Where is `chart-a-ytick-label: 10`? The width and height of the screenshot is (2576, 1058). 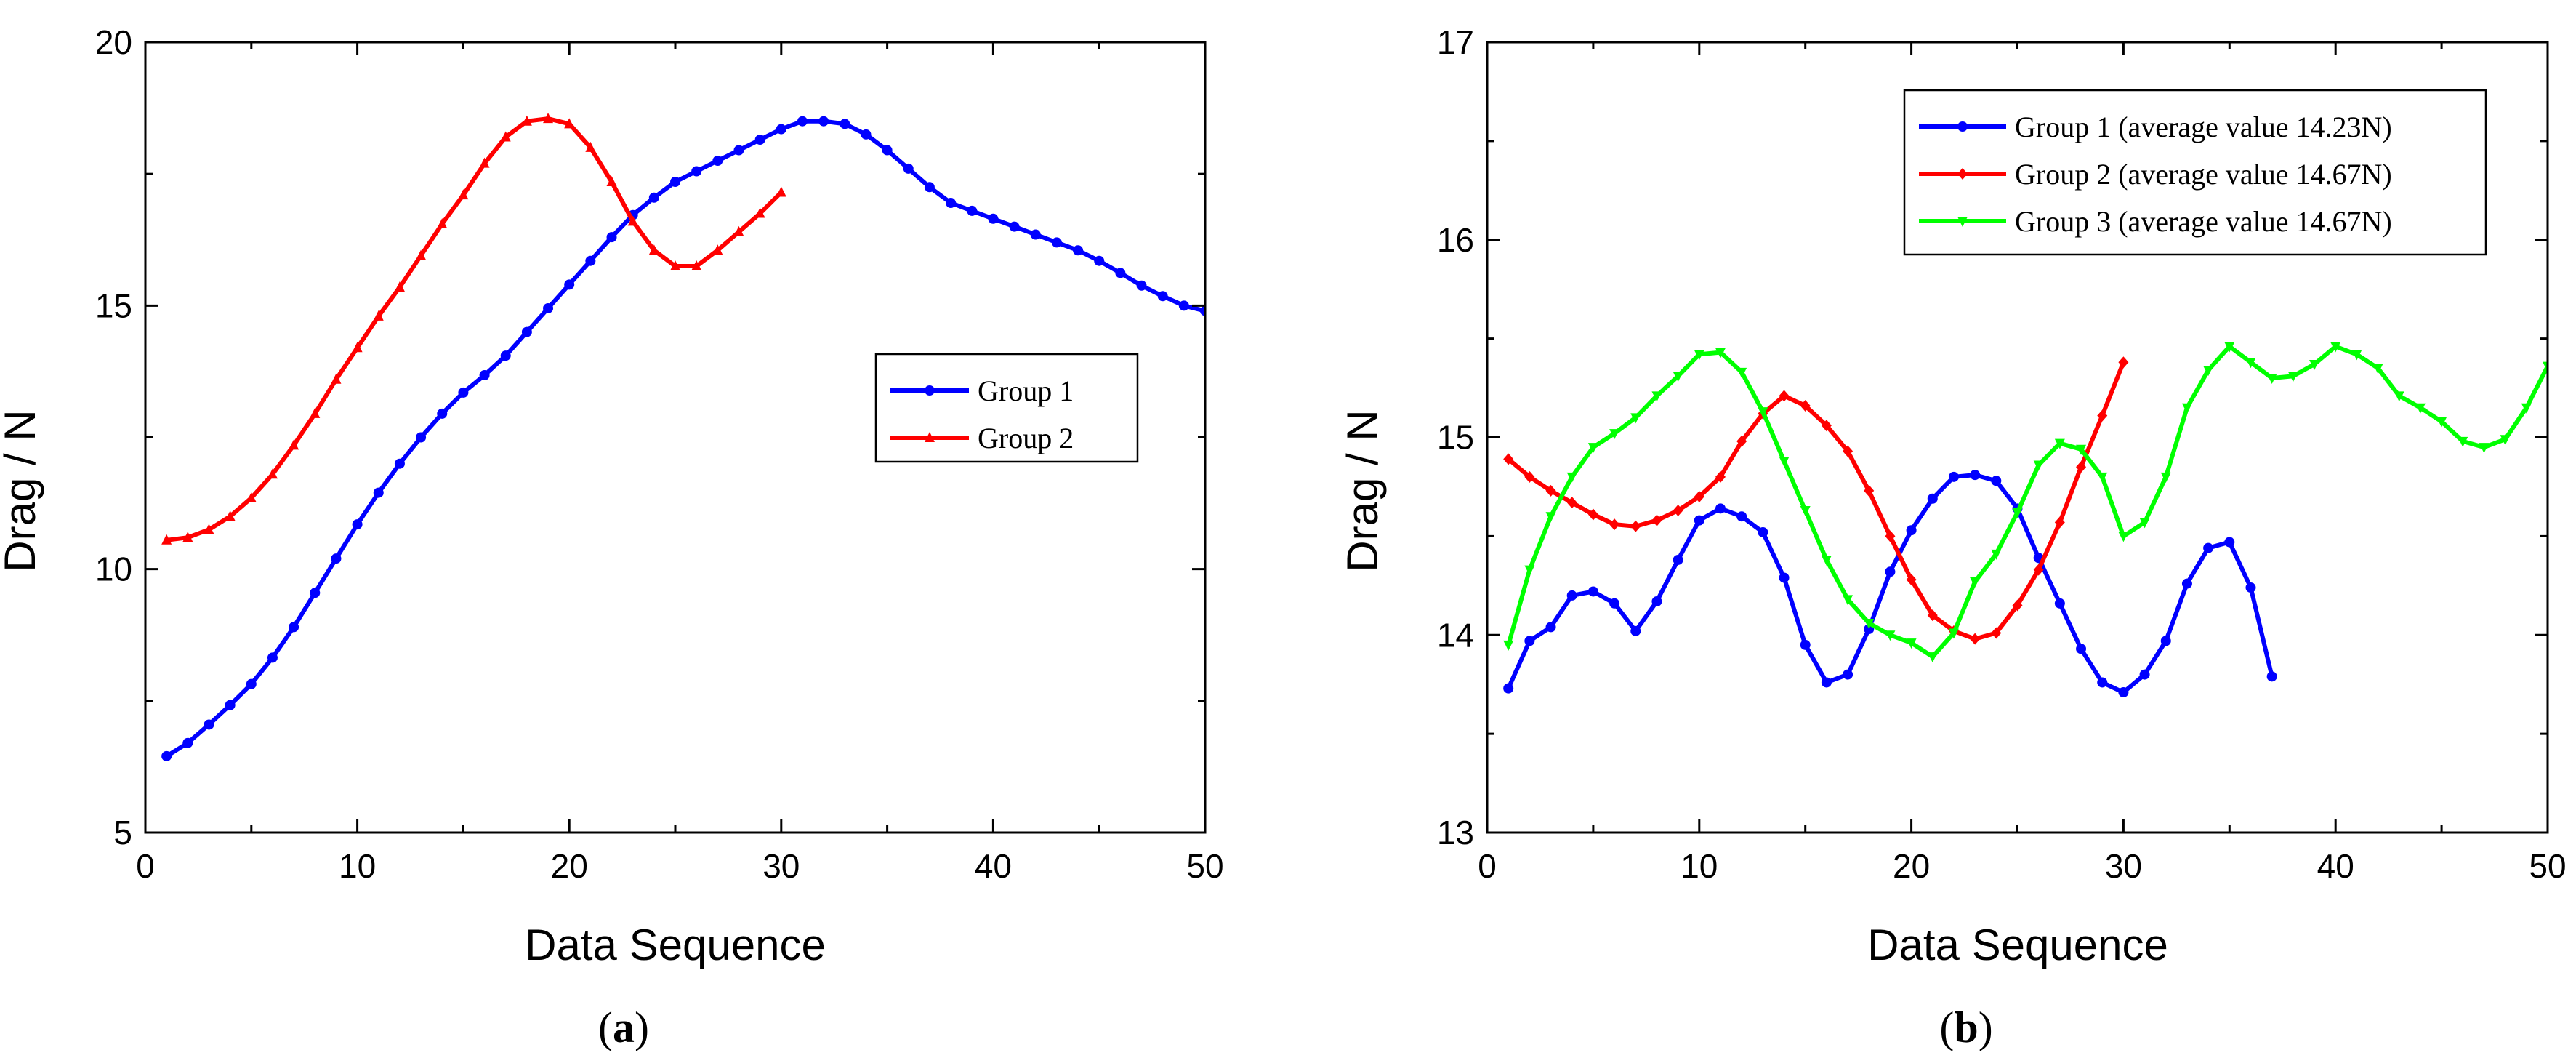 chart-a-ytick-label: 10 is located at coordinates (113, 569).